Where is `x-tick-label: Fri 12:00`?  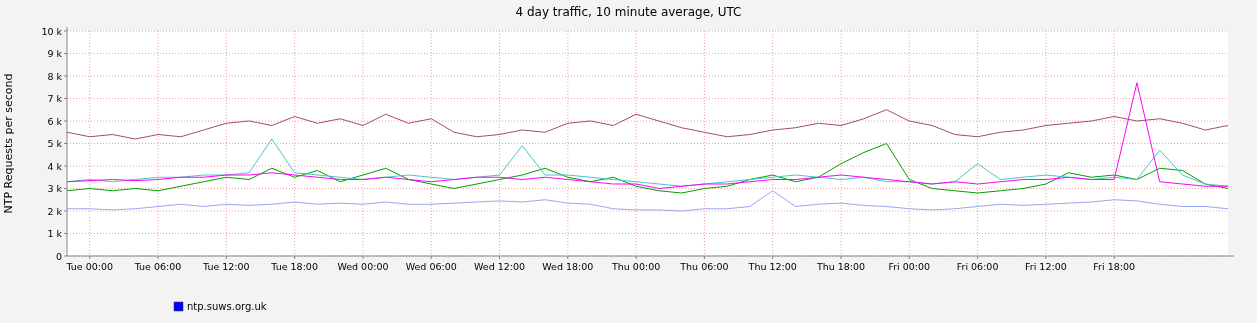 x-tick-label: Fri 12:00 is located at coordinates (1046, 266).